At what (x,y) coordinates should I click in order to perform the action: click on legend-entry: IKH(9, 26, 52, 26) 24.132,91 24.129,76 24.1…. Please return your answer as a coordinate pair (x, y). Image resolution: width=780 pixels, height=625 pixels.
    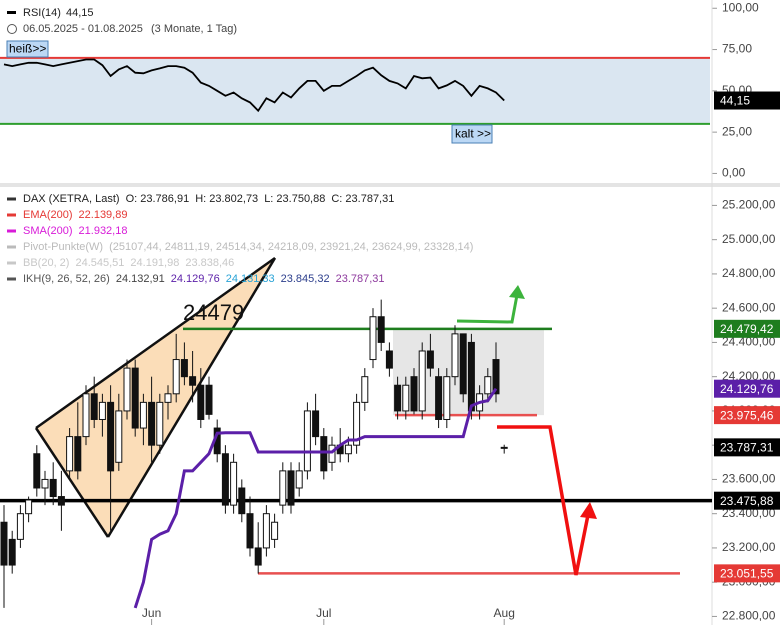
    Looking at the image, I should click on (204, 279).